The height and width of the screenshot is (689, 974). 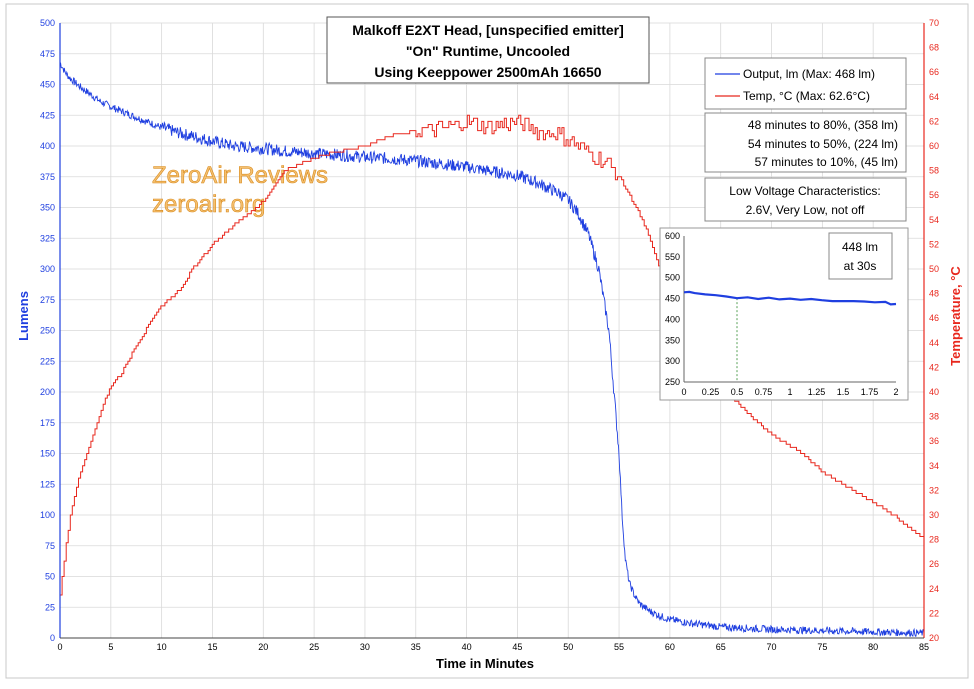 What do you see at coordinates (934, 244) in the screenshot?
I see `y-right-tick-label-16: 52` at bounding box center [934, 244].